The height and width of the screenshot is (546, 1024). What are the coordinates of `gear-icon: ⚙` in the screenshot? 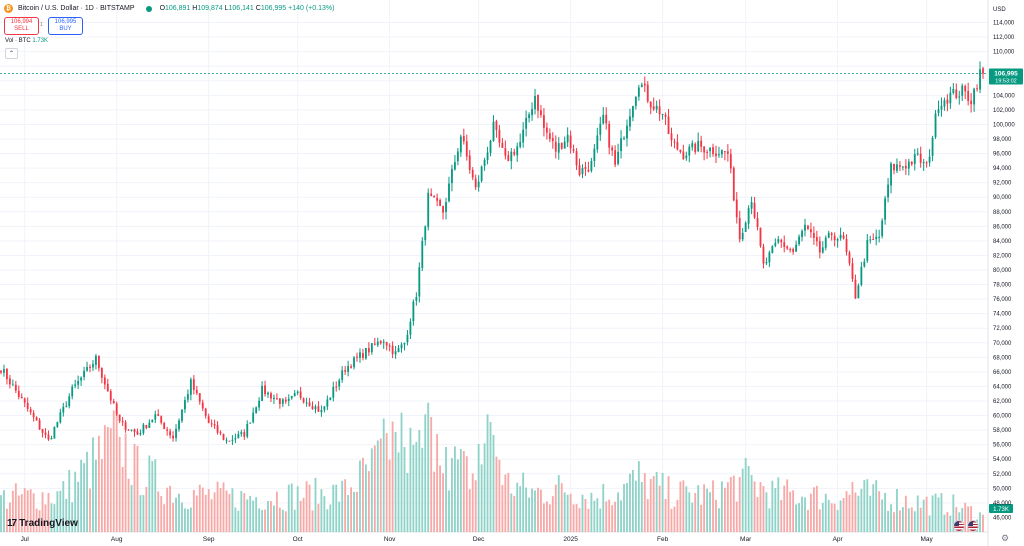 It's located at (1005, 538).